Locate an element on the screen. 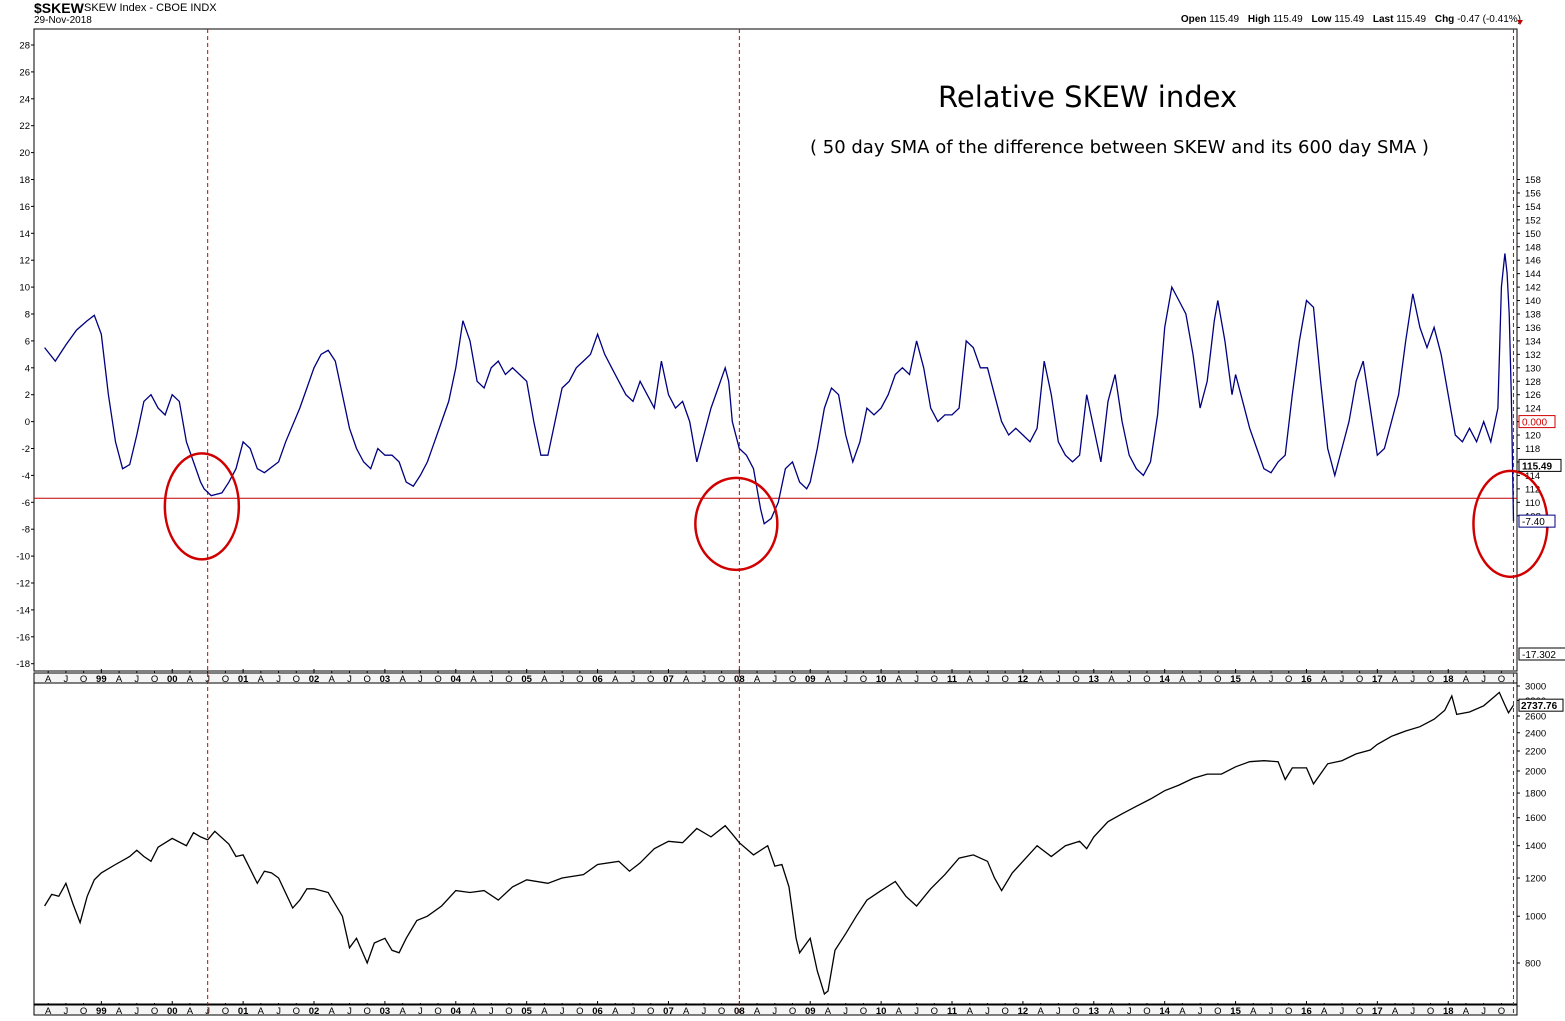  right-axis-tick-label: 148 is located at coordinates (1533, 247).